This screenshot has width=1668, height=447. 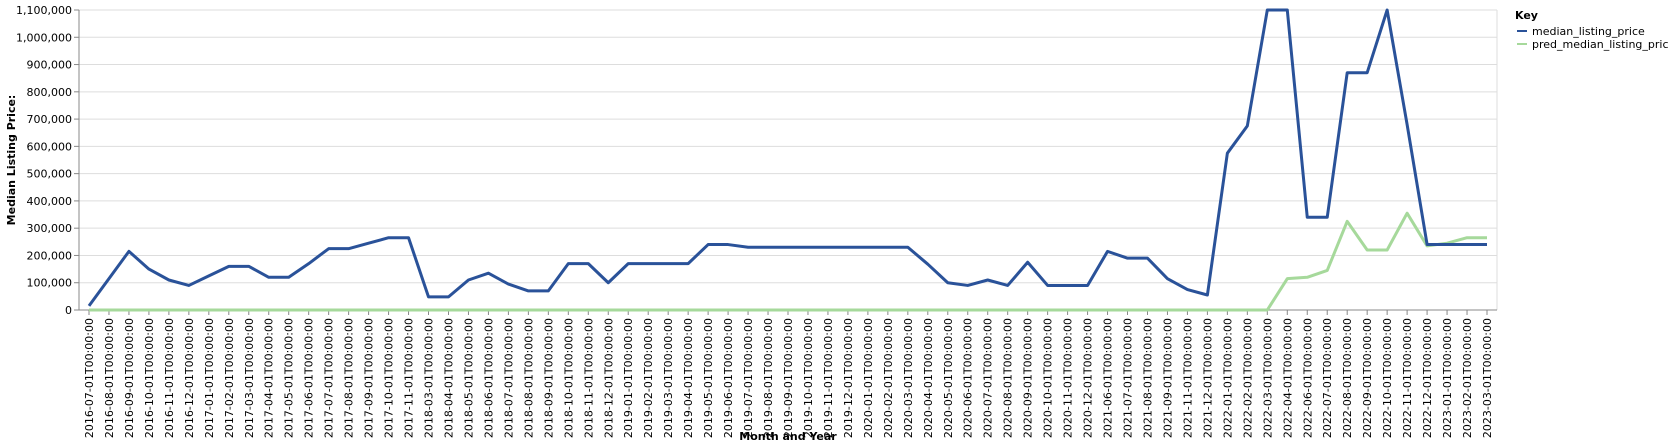 I want to click on x-tick-label: 2020-09-01T00:00:00, so click(x=1028, y=378).